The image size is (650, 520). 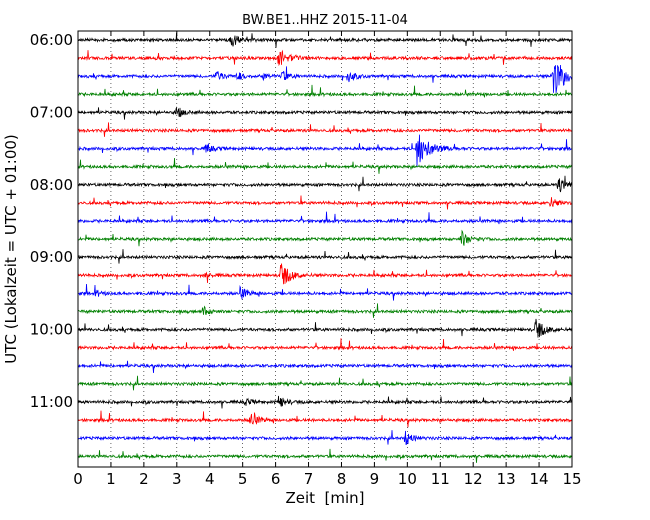 What do you see at coordinates (342, 479) in the screenshot?
I see `x-tick-label: 8` at bounding box center [342, 479].